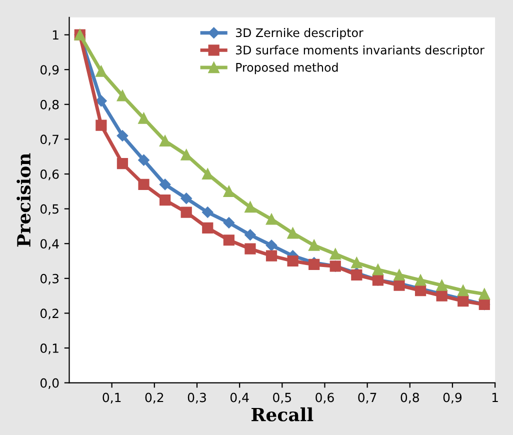 Image resolution: width=513 pixels, height=435 pixels. I want to click on y-tick-label: 0,6, so click(49, 174).